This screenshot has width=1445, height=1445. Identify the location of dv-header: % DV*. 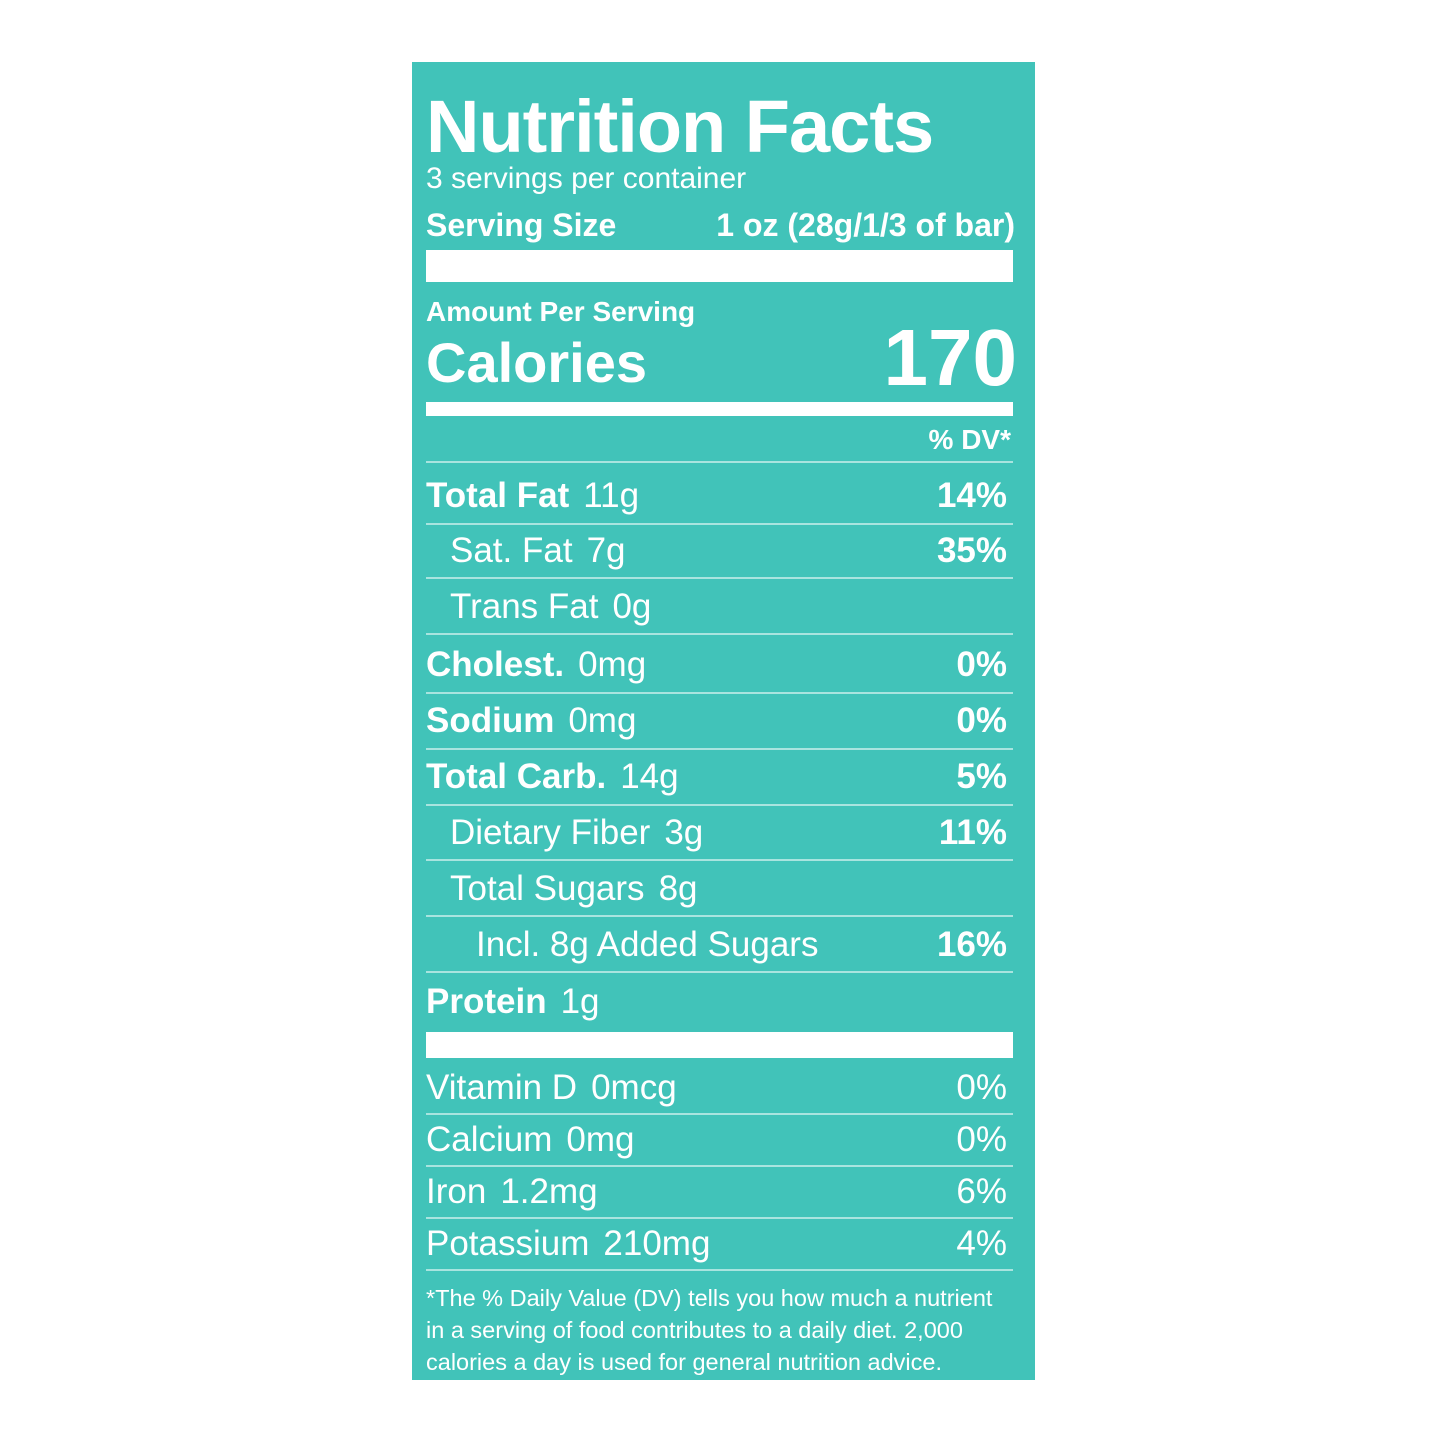
(969, 439).